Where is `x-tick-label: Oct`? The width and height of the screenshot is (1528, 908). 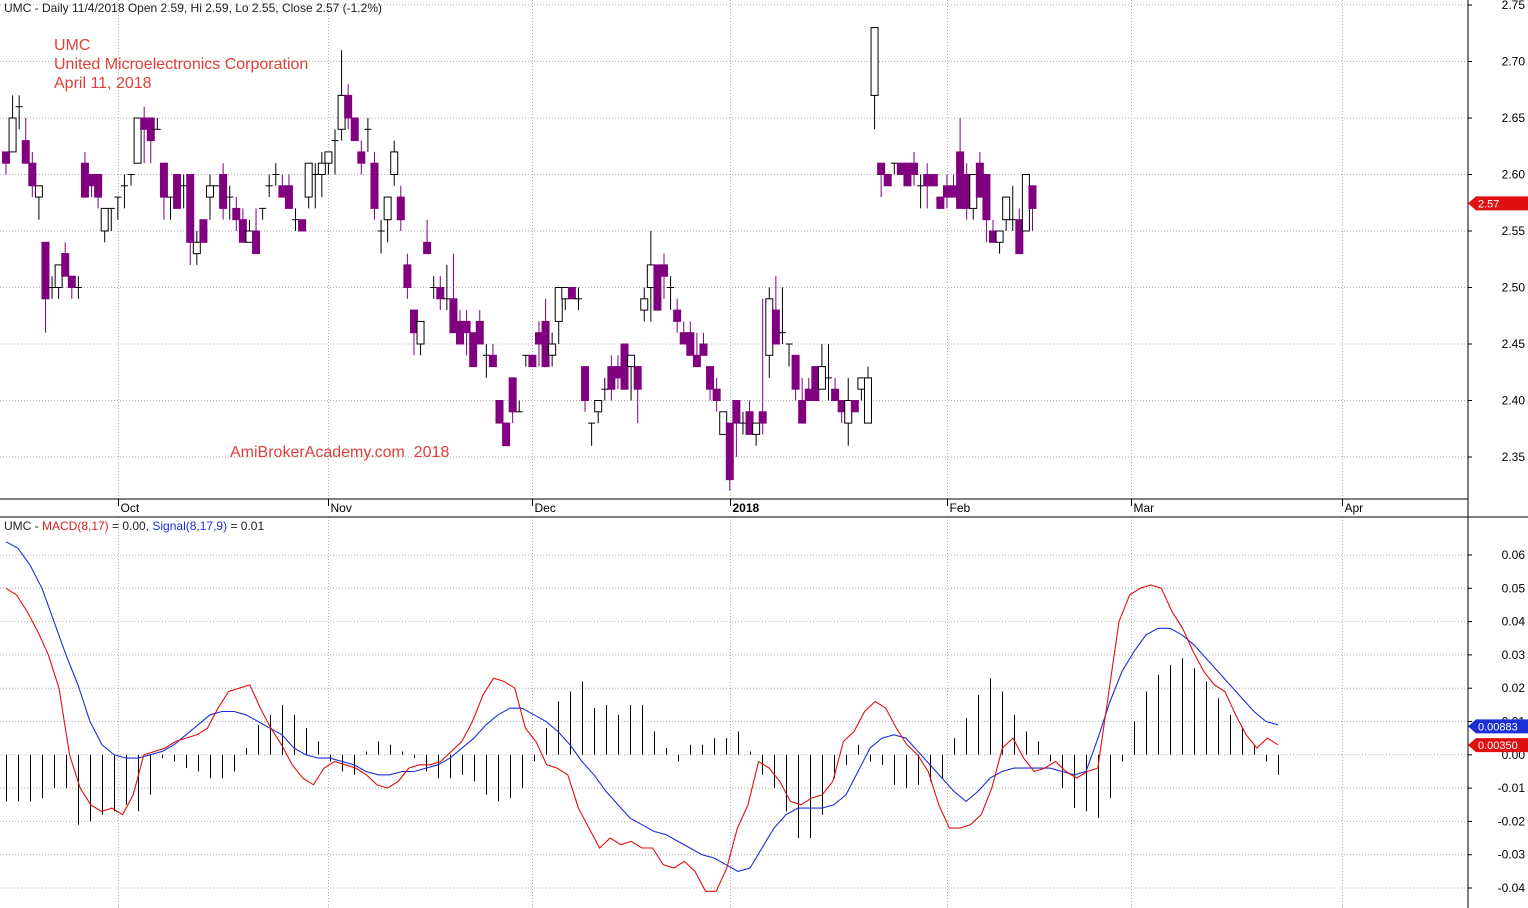
x-tick-label: Oct is located at coordinates (130, 508).